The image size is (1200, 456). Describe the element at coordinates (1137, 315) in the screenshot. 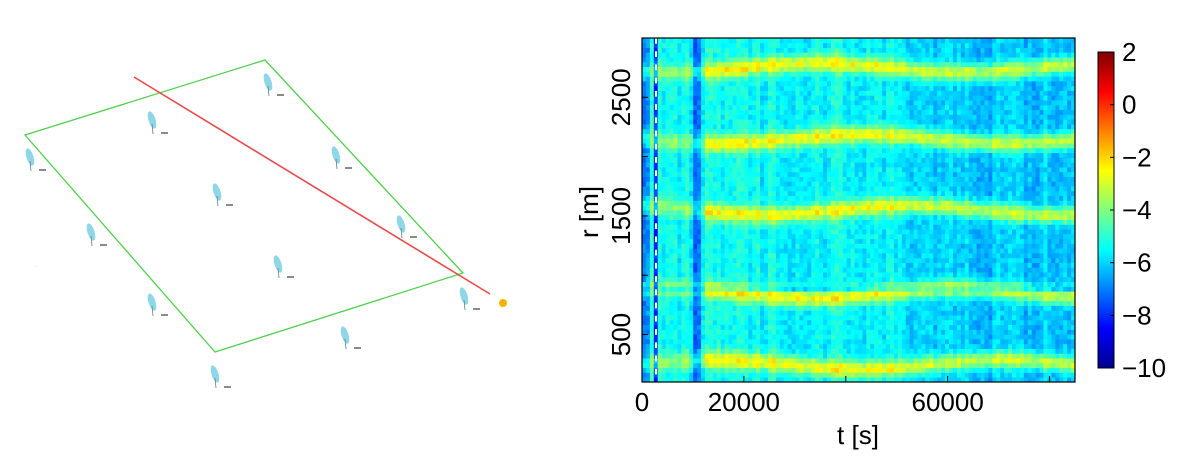

I see `colorbar-tick-label: −8` at that location.